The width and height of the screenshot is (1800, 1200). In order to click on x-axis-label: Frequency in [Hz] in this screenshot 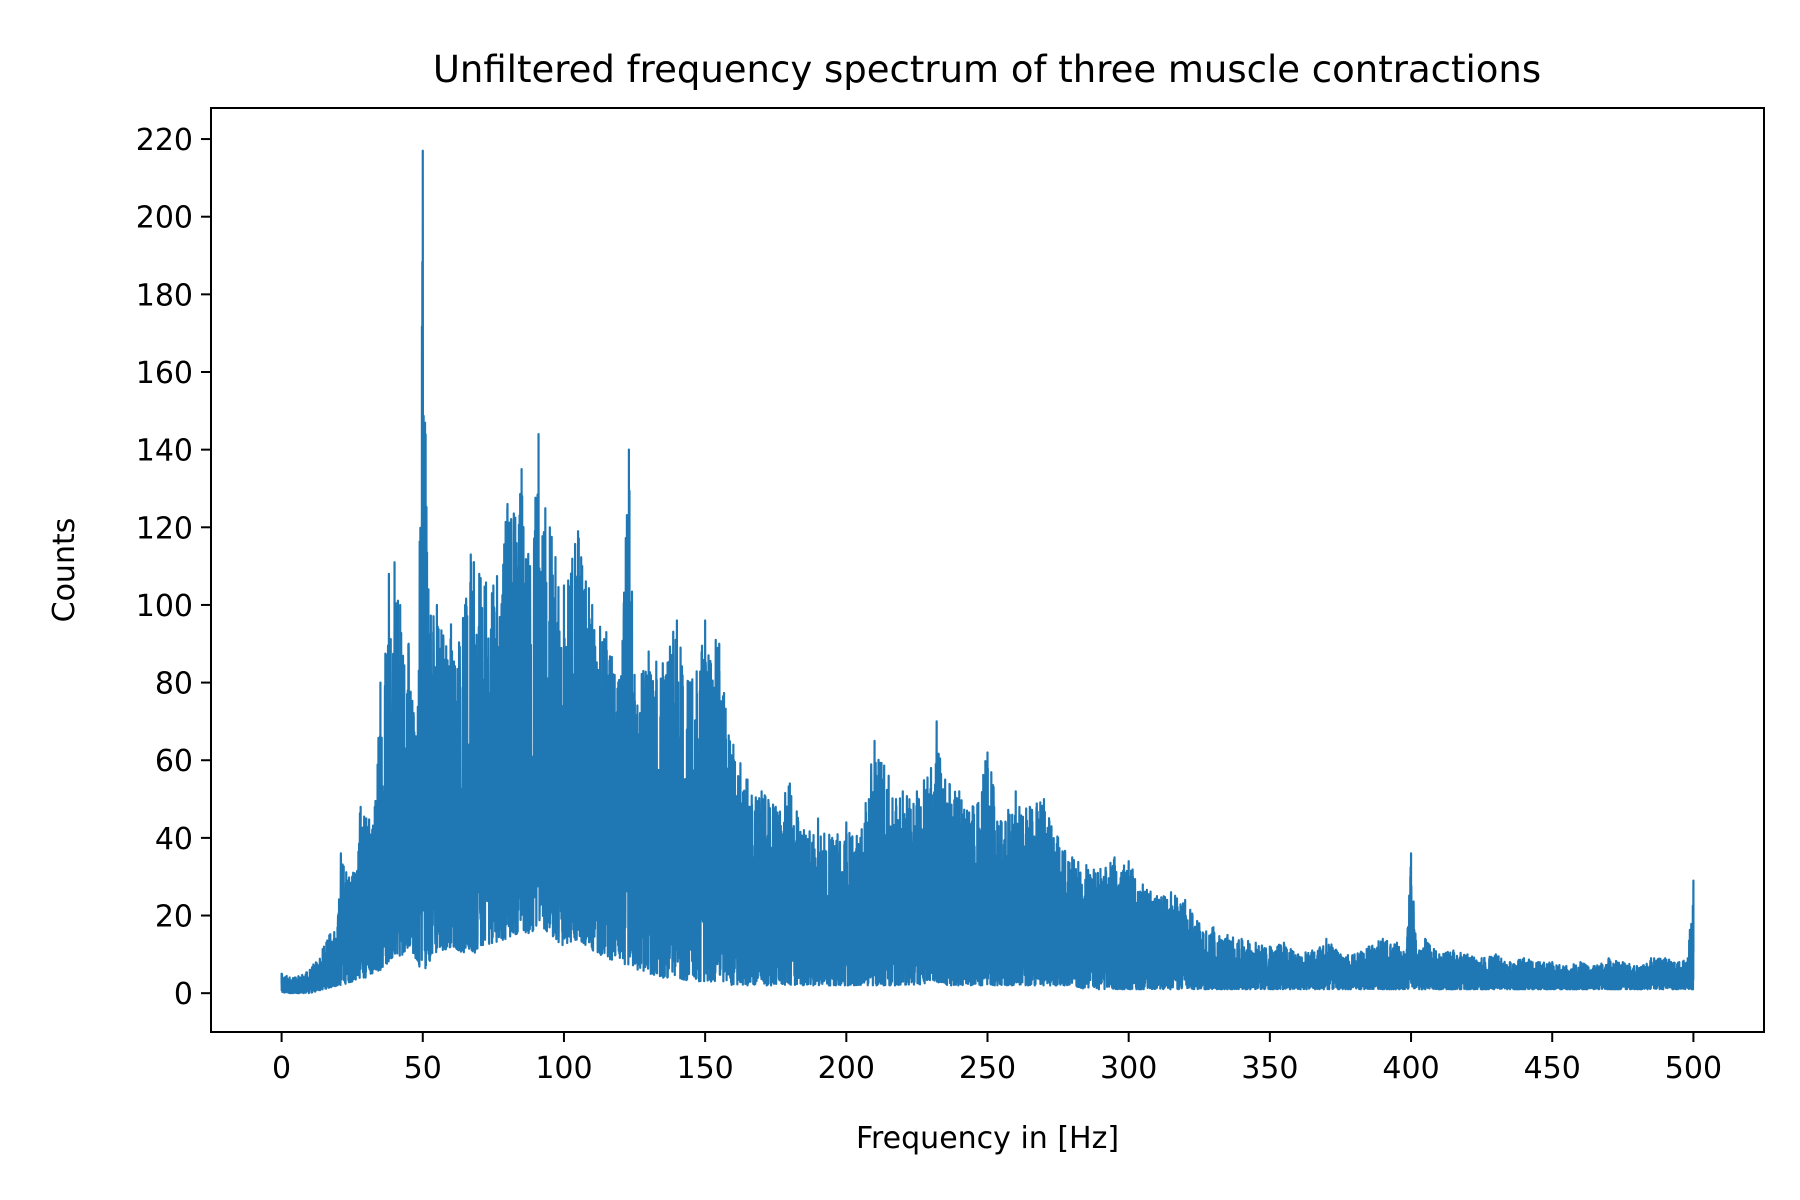, I will do `click(987, 1138)`.